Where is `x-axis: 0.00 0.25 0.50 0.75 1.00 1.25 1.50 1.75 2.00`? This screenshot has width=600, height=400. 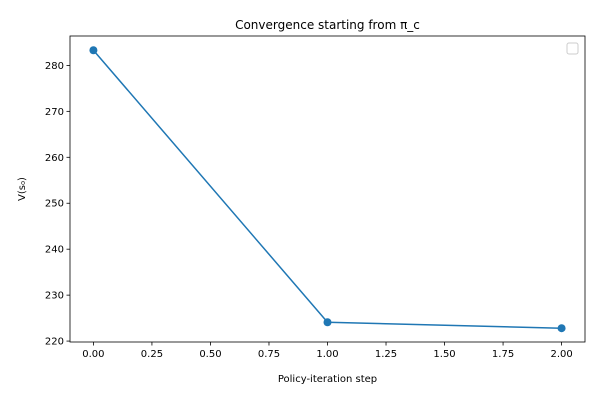
x-axis: 0.00 0.25 0.50 0.75 1.00 1.25 1.50 1.75 2.00 is located at coordinates (327, 351).